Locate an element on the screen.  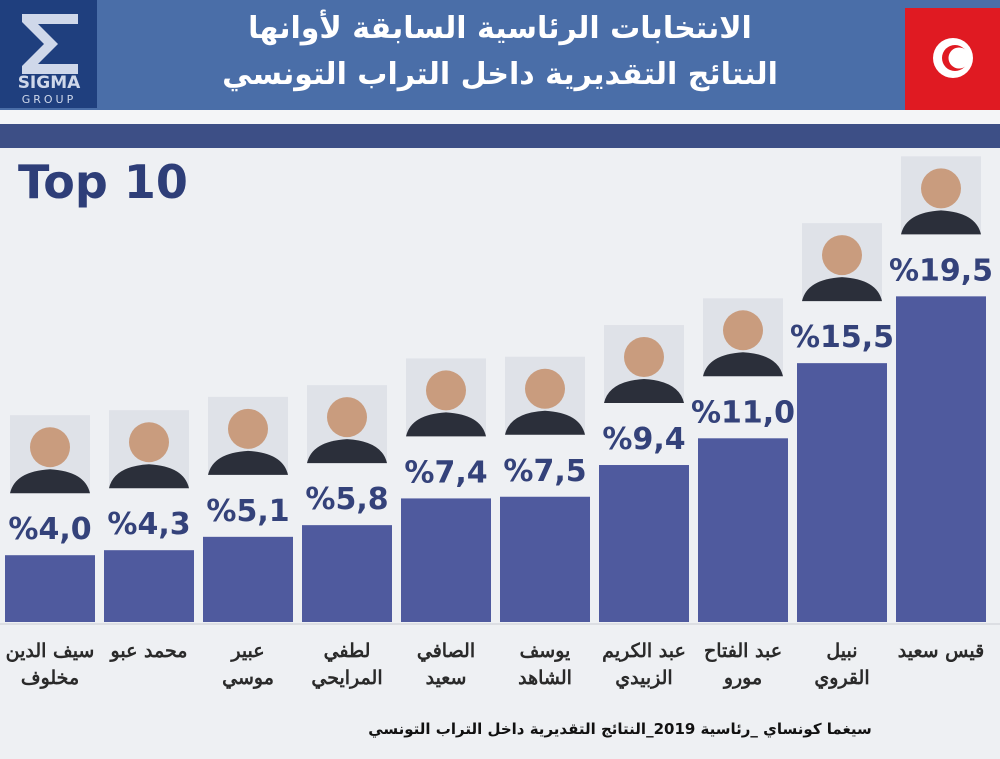
top-label: Top 10 is located at coordinates (103, 182).